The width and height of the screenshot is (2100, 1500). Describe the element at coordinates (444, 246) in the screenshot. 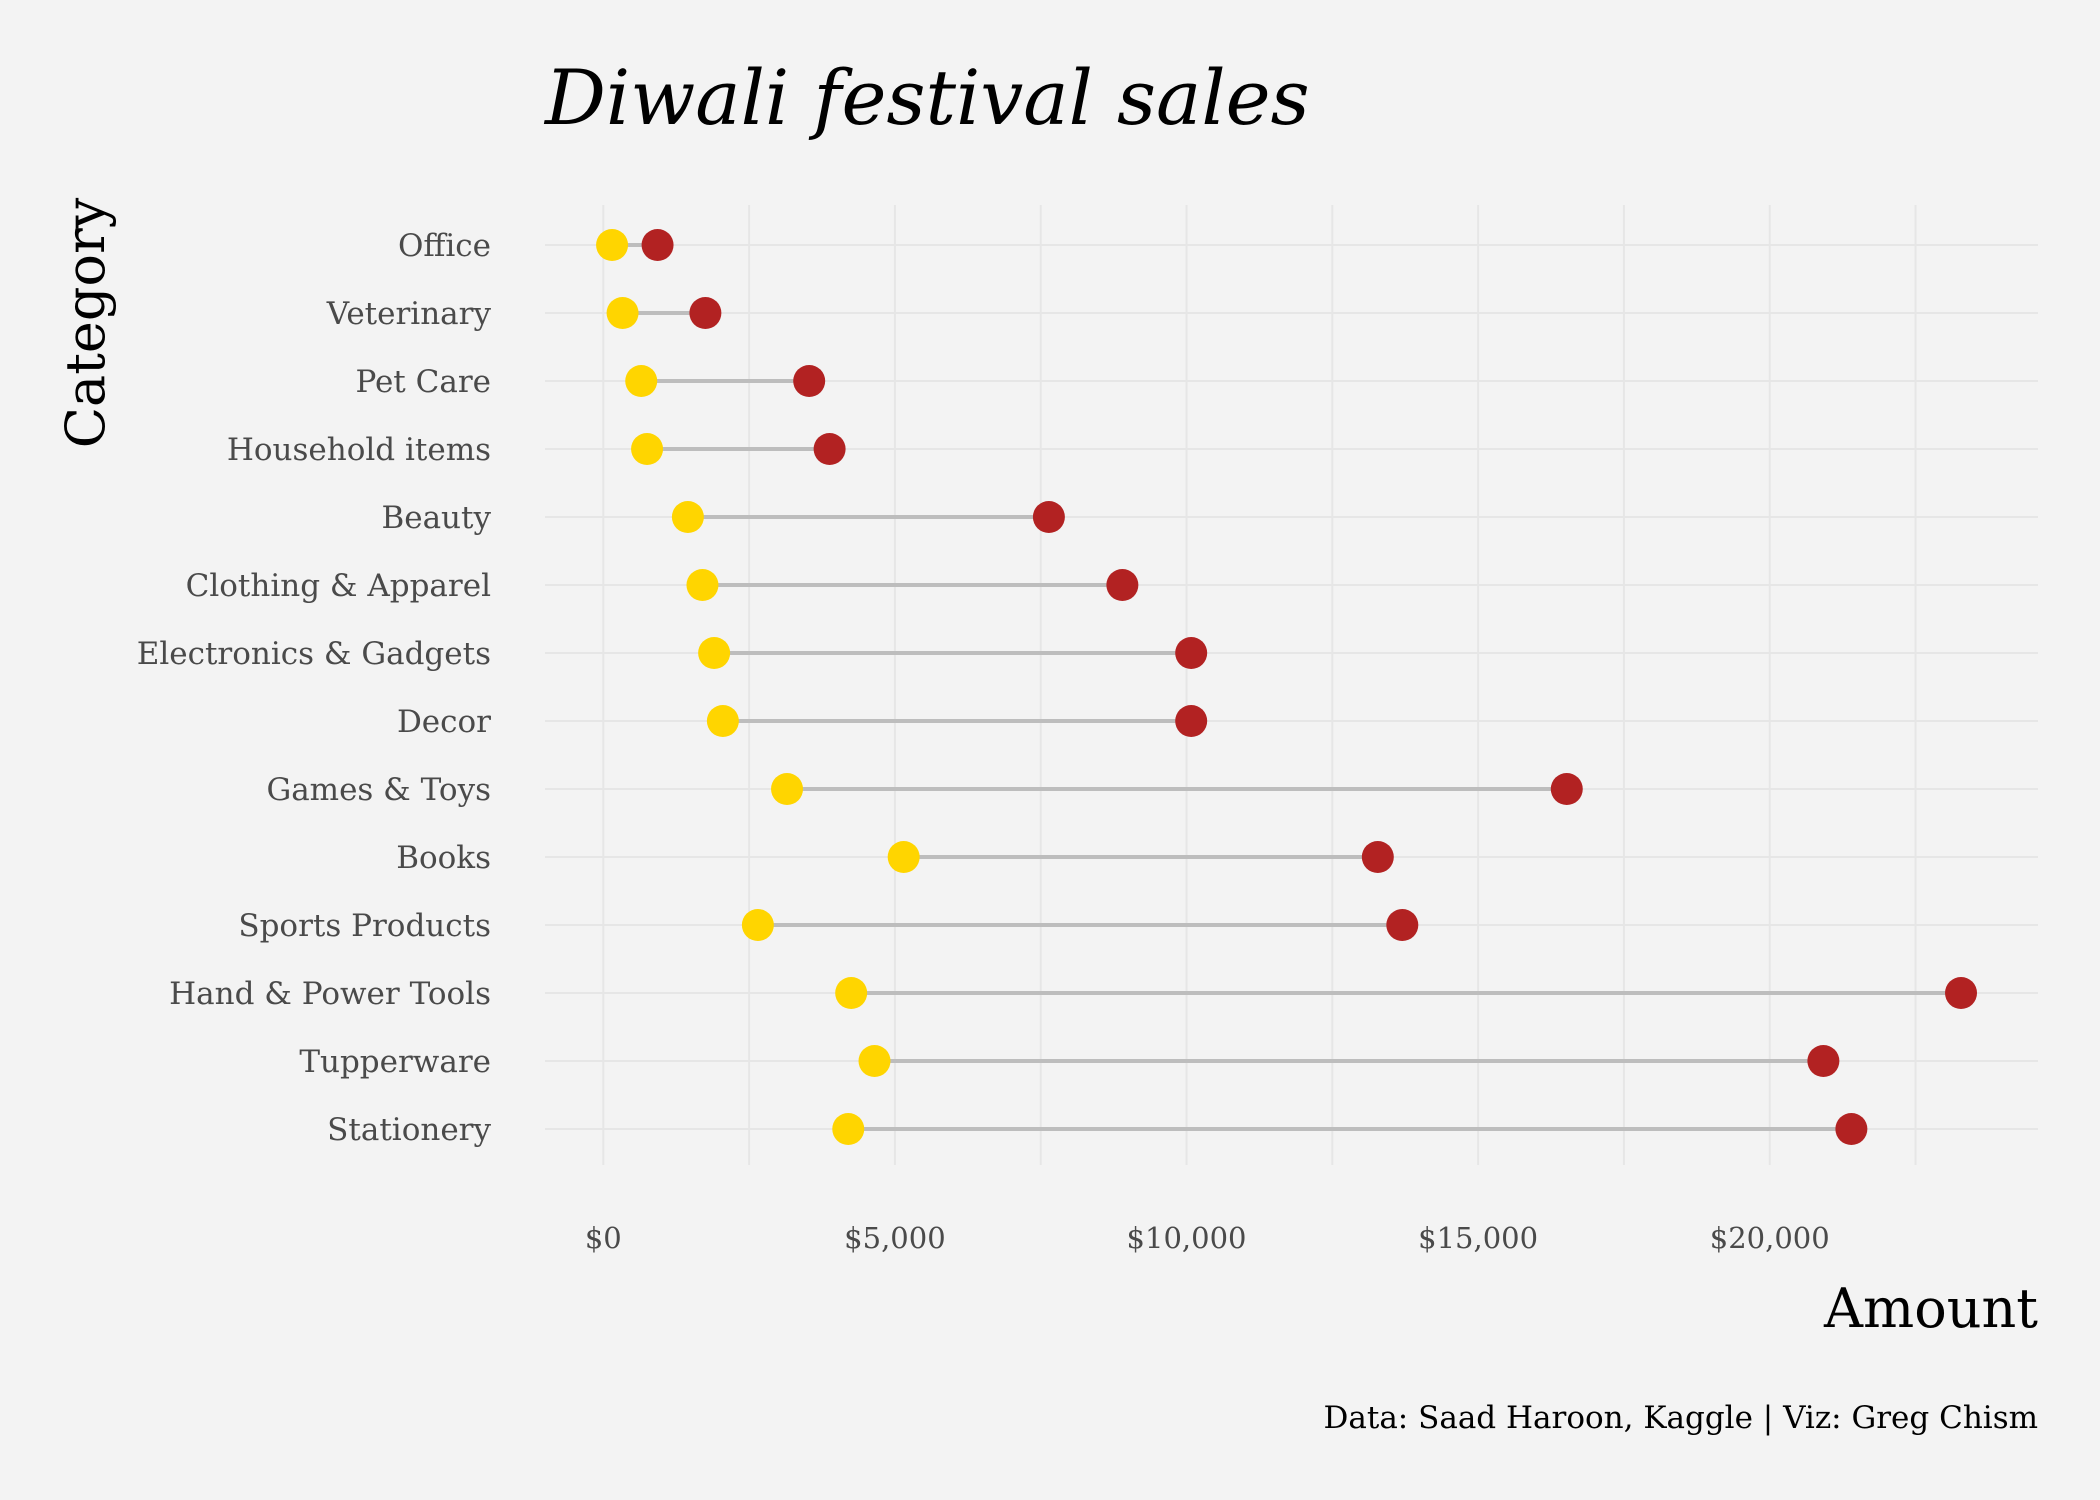

I see `category-label: Office` at that location.